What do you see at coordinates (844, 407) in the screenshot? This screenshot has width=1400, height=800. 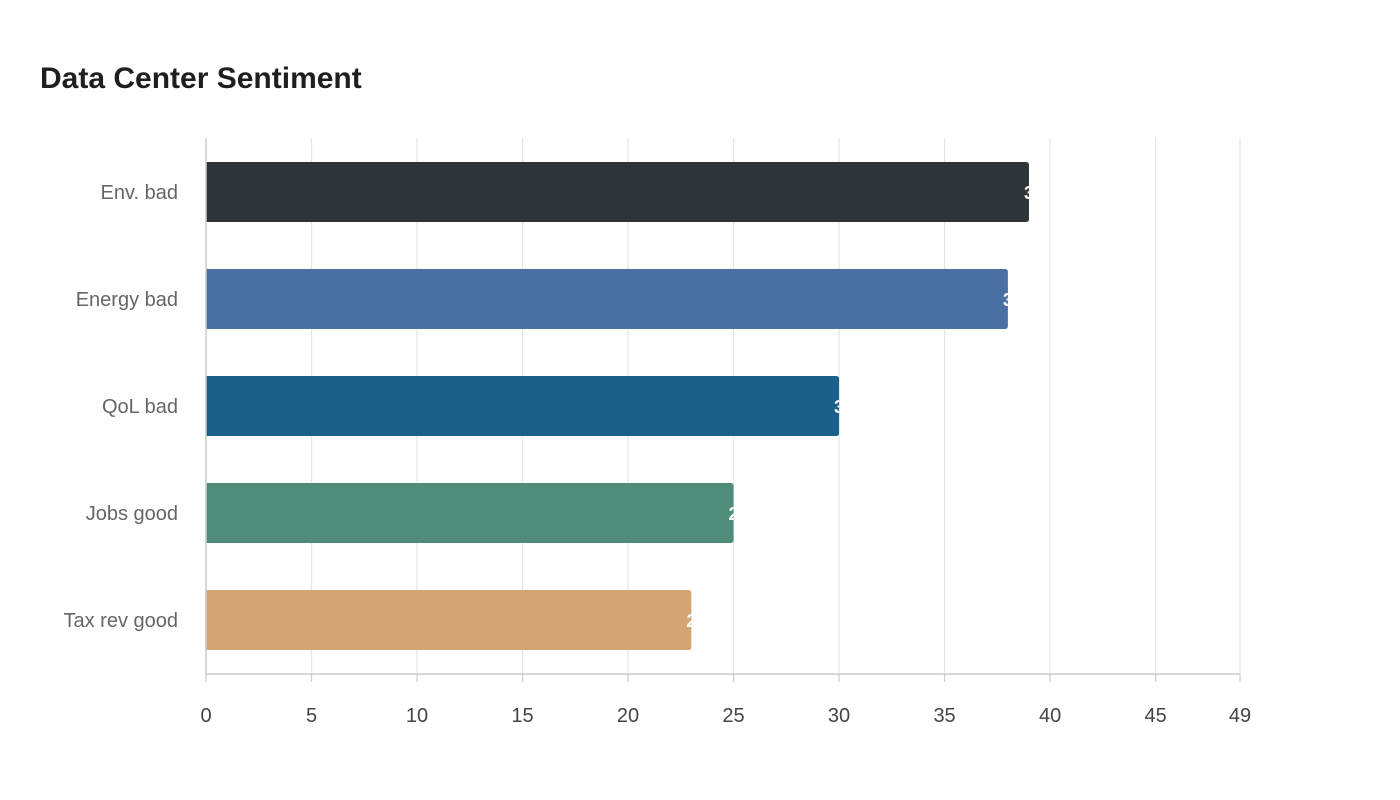 I see `bar-value-label: 30` at bounding box center [844, 407].